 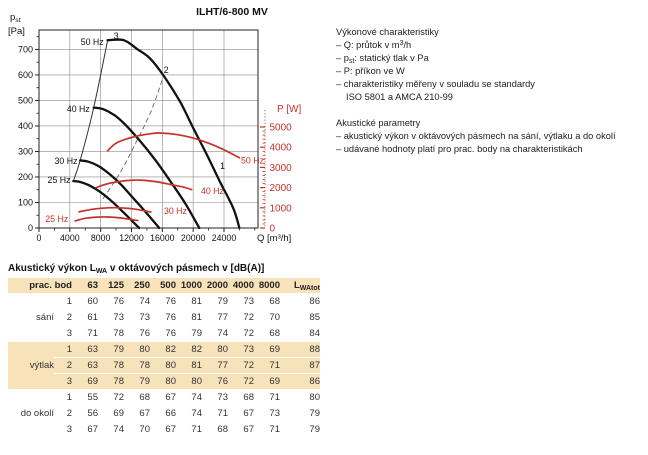 What do you see at coordinates (92, 42) in the screenshot?
I see `pressure-curve-label: 50 Hz` at bounding box center [92, 42].